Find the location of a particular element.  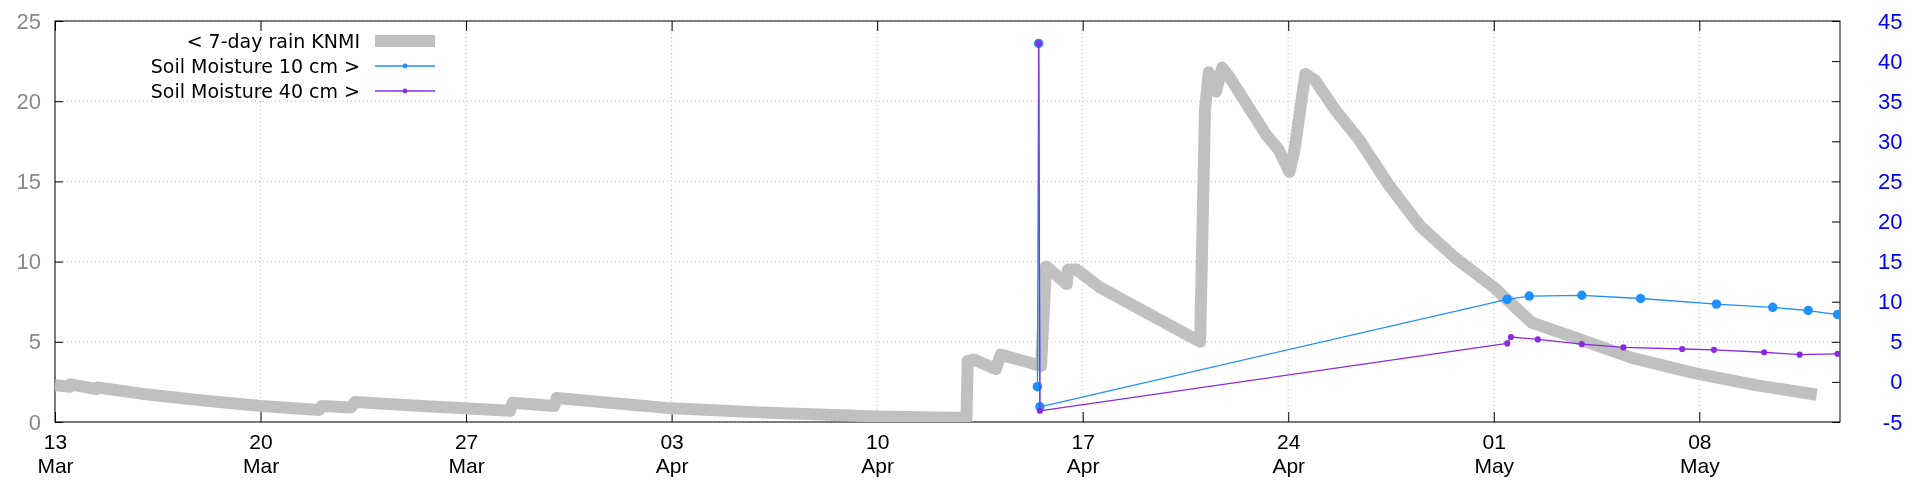

y2-tick-label: 5 is located at coordinates (1896, 342).